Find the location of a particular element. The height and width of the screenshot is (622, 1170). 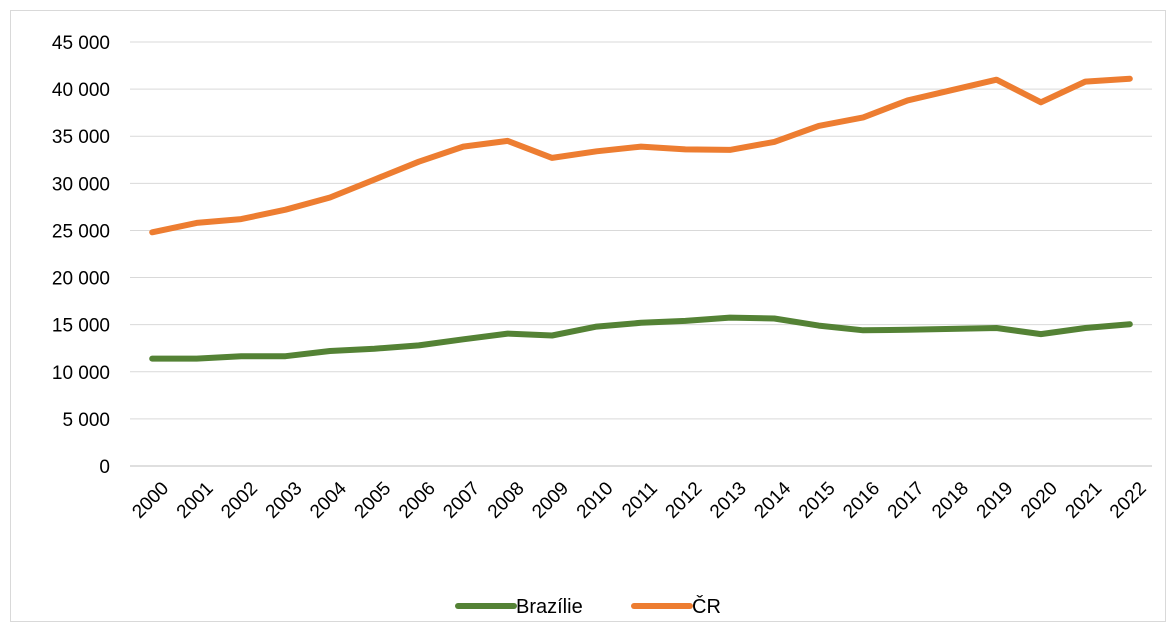

y-tick-label: 30 000 is located at coordinates (81, 184).